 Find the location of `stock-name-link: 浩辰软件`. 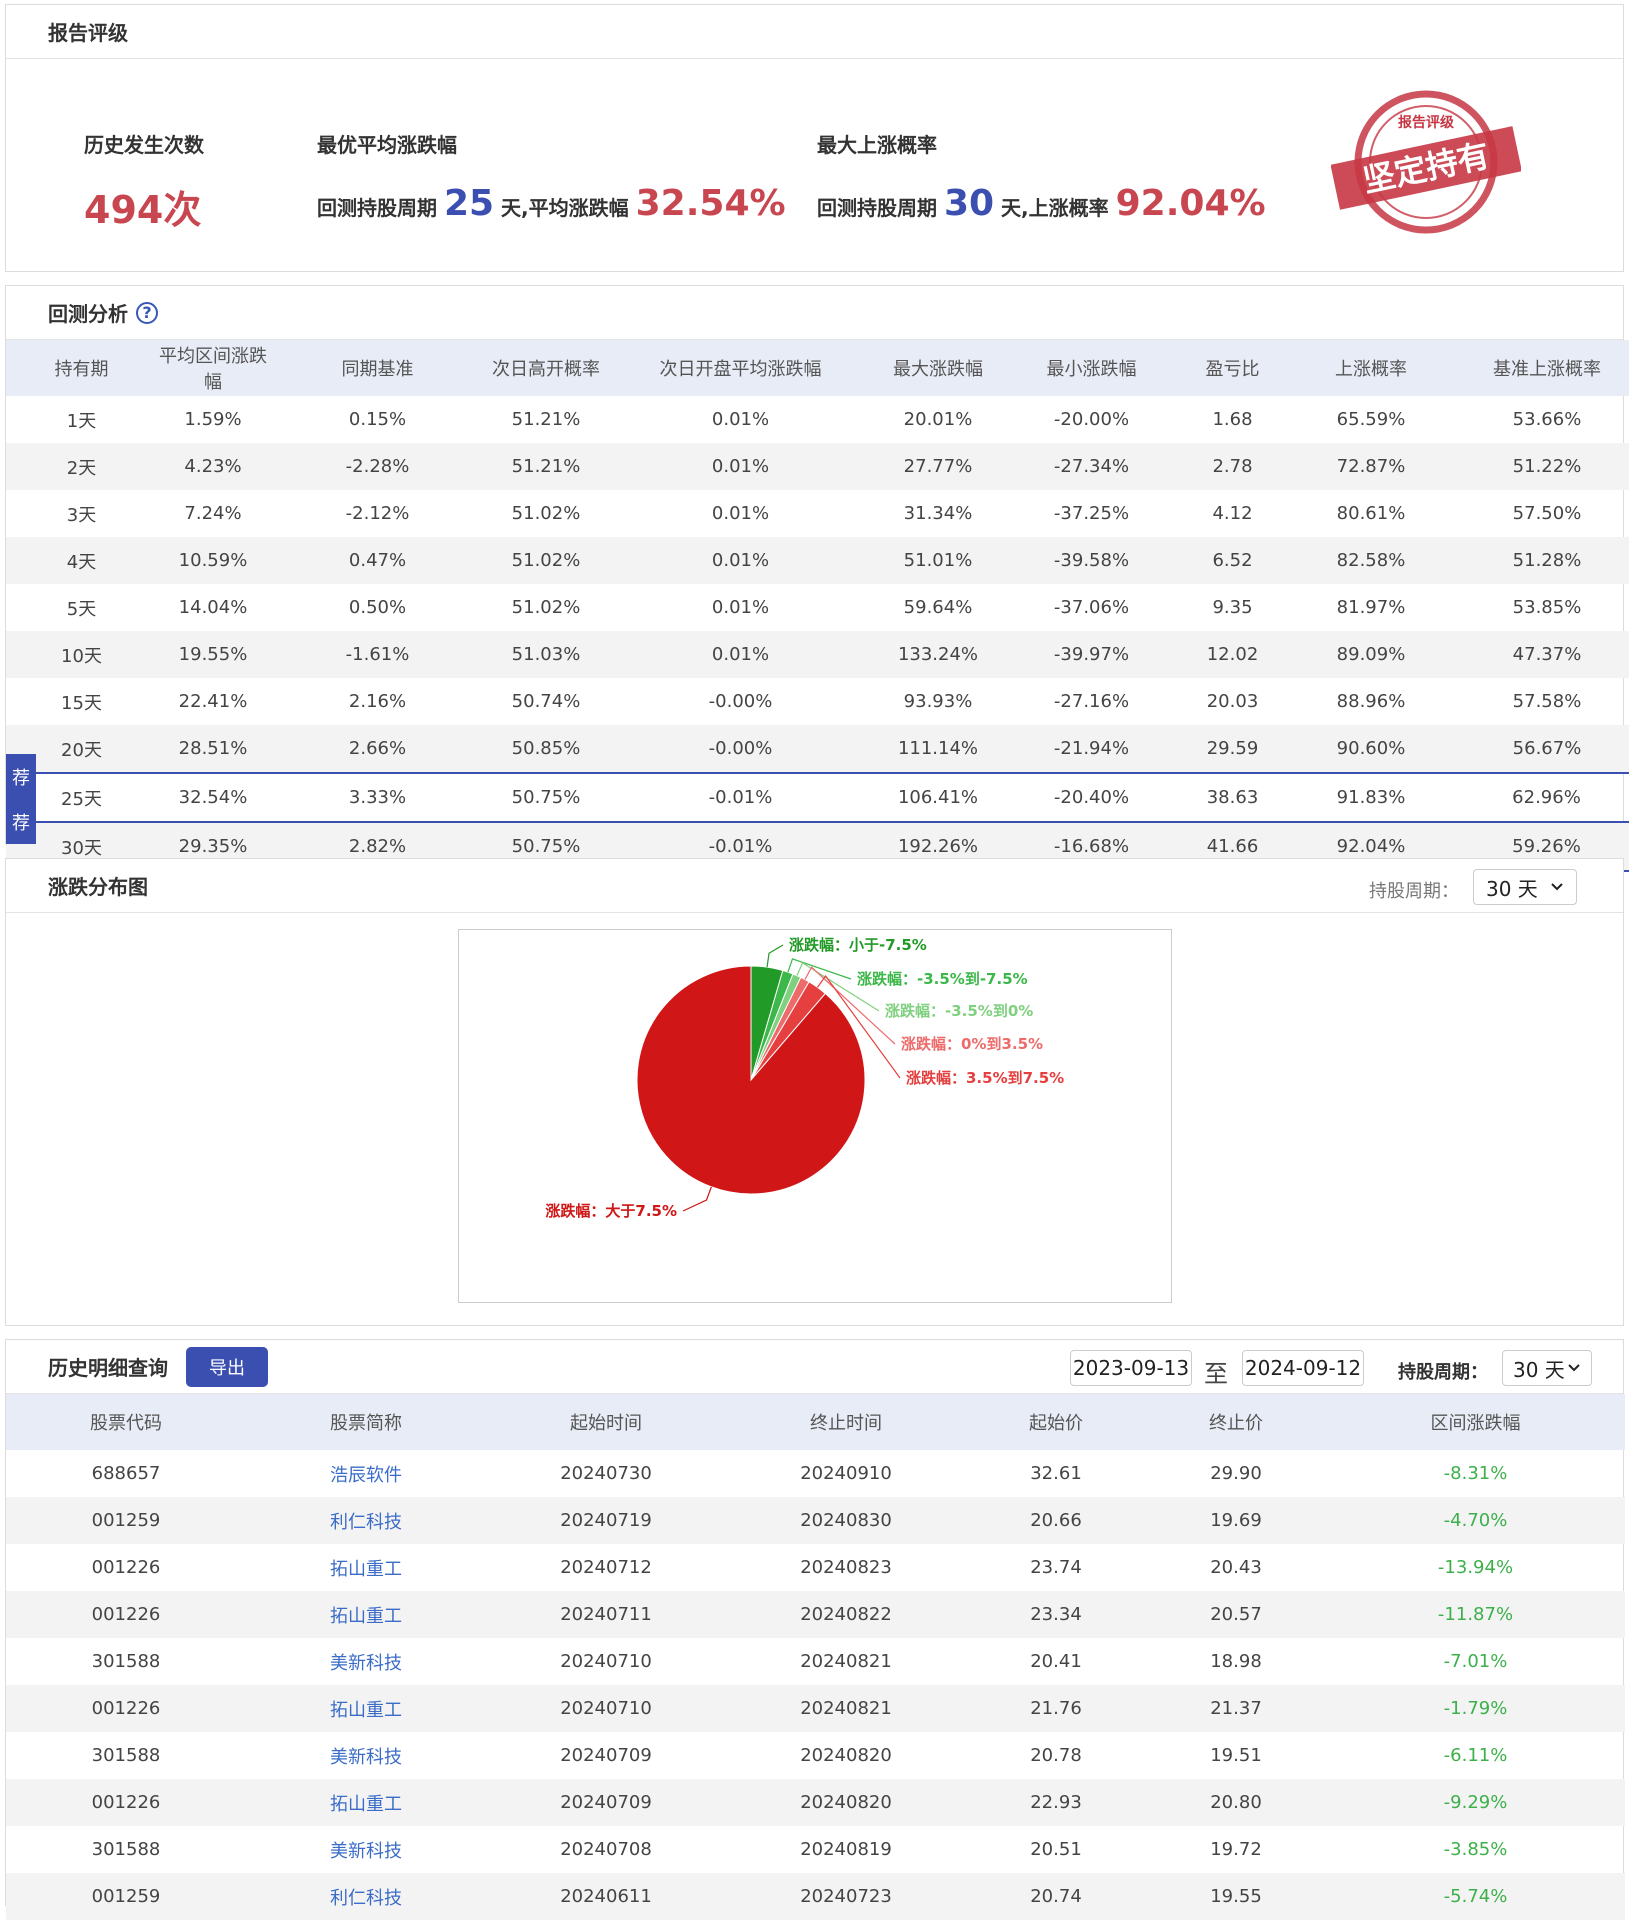

stock-name-link: 浩辰软件 is located at coordinates (366, 1475).